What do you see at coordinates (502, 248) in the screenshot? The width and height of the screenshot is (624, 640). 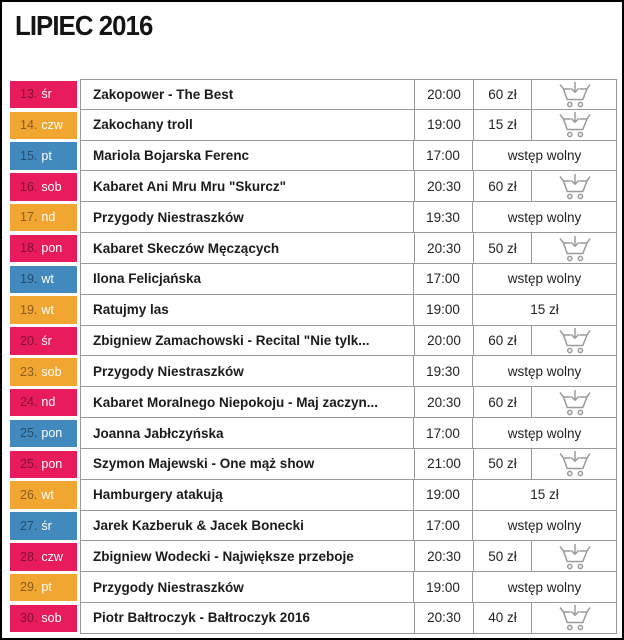 I see `price-label: 50 zł` at bounding box center [502, 248].